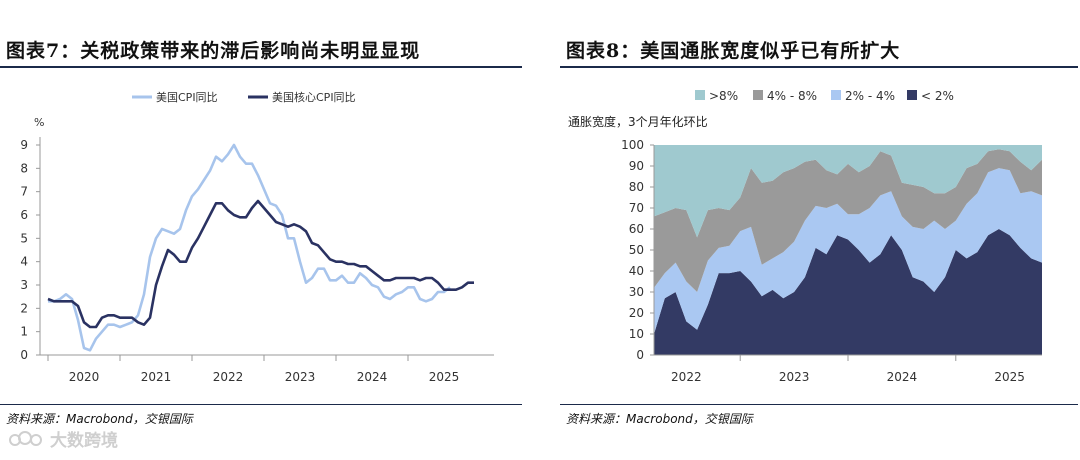  What do you see at coordinates (24, 308) in the screenshot?
I see `y-tick-label: 2` at bounding box center [24, 308].